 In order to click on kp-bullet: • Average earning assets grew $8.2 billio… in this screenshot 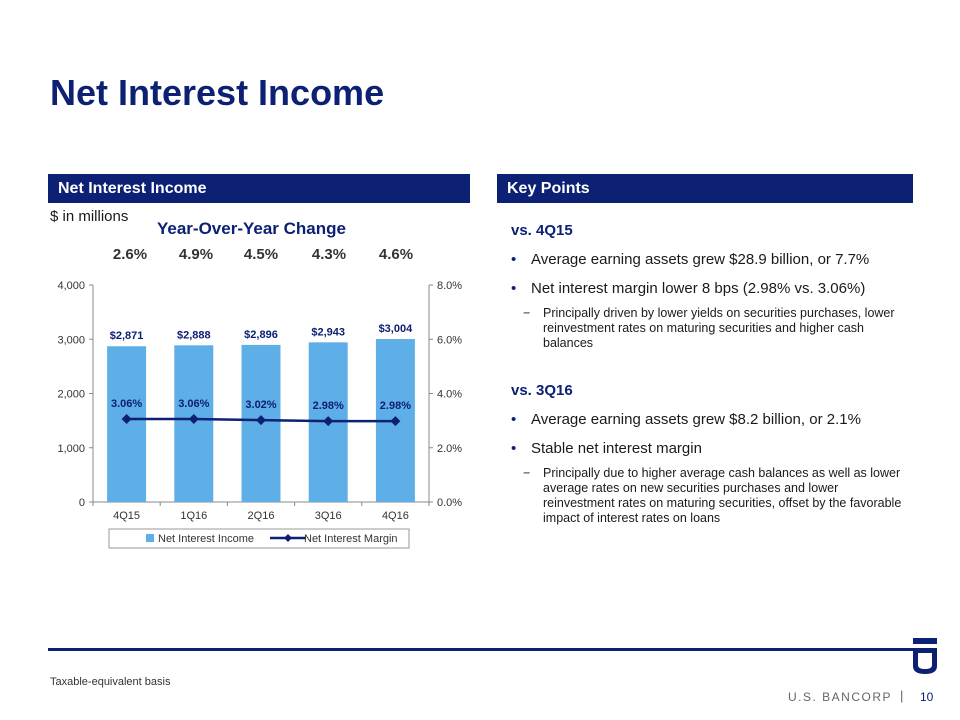, I will do `click(686, 419)`.